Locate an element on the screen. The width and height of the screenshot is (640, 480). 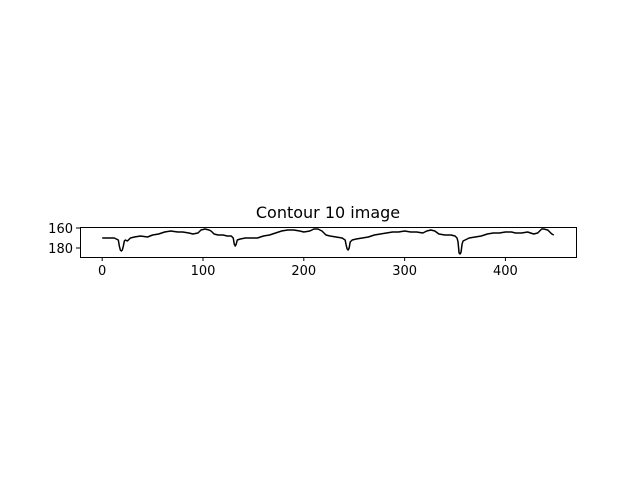
axes-frame is located at coordinates (328, 242).